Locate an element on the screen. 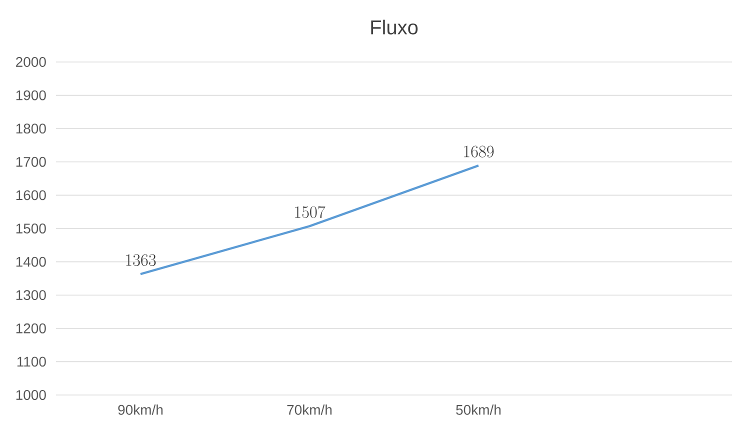 This screenshot has height=439, width=752. y-tick-label: 1700 is located at coordinates (31, 161).